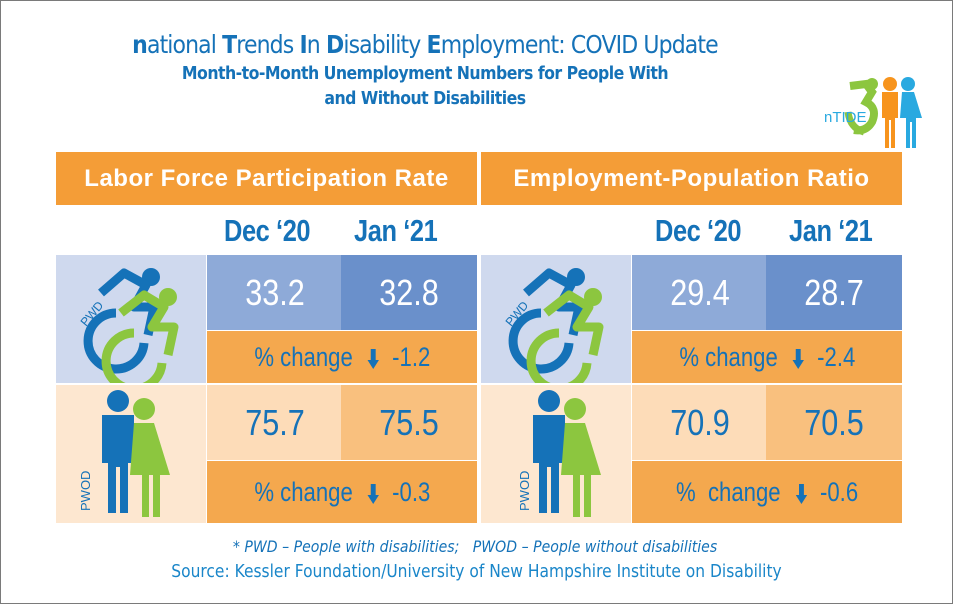 The width and height of the screenshot is (953, 604). Describe the element at coordinates (334, 44) in the screenshot. I see `title-part: D` at that location.